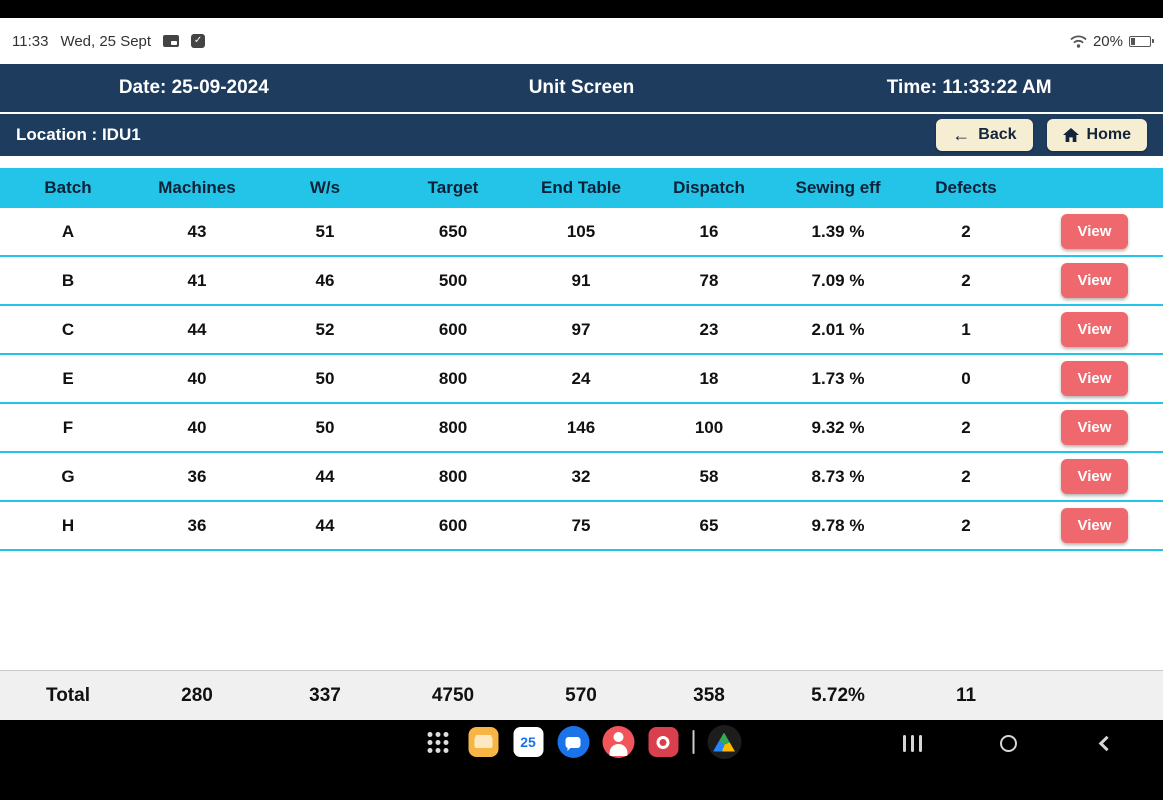 Image resolution: width=1163 pixels, height=800 pixels. What do you see at coordinates (325, 329) in the screenshot?
I see `cell-ws: 52` at bounding box center [325, 329].